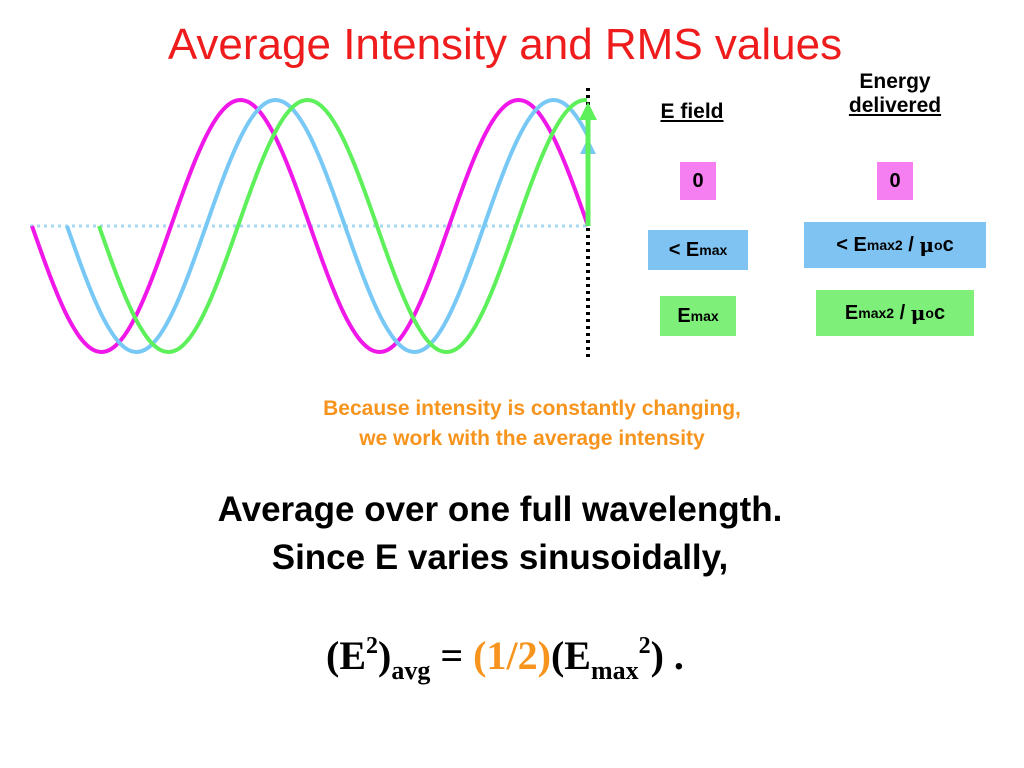 This screenshot has height=768, width=1024. Describe the element at coordinates (698, 181) in the screenshot. I see `pink-e-field-value: 0` at that location.